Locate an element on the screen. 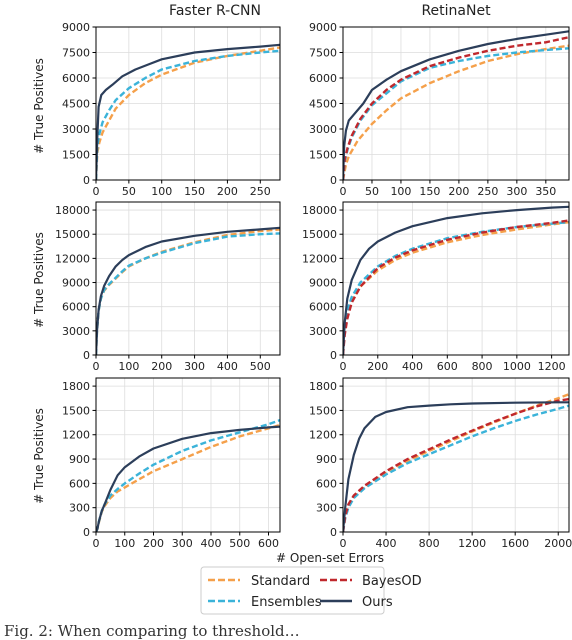  subplot-r1-c1: 0 50 100 150 200 250 0 1500 3000 4500 6000 7500 9000 is located at coordinates (171, 109).